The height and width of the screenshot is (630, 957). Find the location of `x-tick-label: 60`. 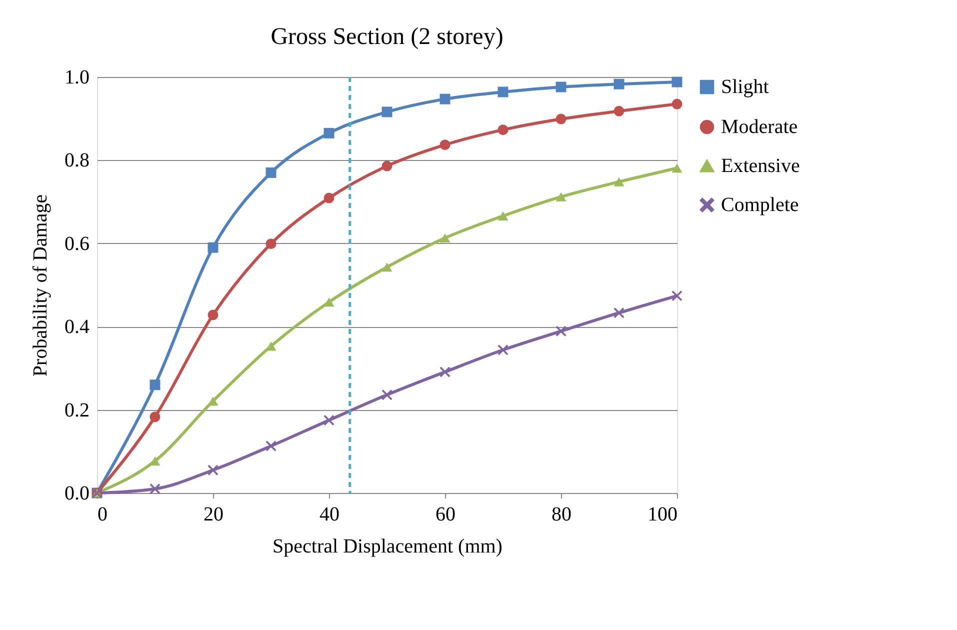

x-tick-label: 60 is located at coordinates (446, 515).